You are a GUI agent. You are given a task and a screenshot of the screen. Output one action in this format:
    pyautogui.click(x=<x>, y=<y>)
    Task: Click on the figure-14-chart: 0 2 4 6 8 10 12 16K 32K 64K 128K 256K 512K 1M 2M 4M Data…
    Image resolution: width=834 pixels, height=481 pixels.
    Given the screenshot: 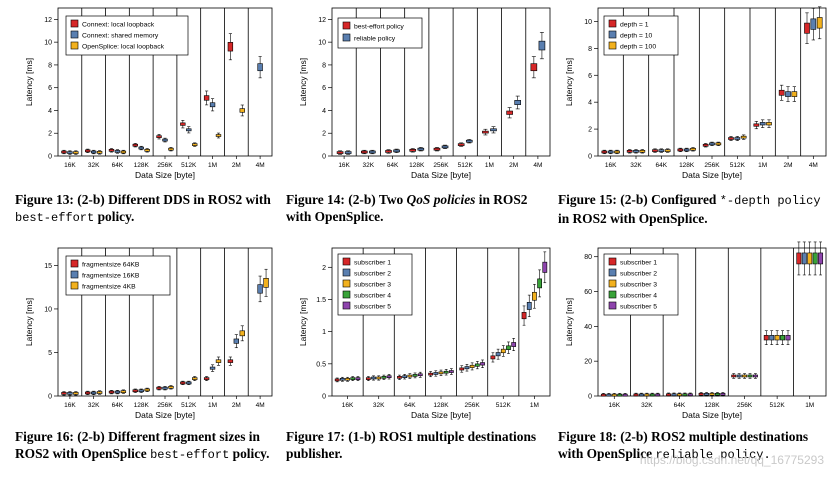 What is the action you would take?
    pyautogui.click(x=420, y=93)
    